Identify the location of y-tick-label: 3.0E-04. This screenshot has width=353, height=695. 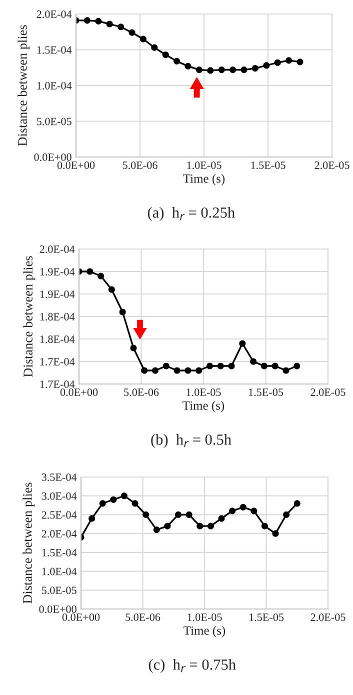
(59, 496).